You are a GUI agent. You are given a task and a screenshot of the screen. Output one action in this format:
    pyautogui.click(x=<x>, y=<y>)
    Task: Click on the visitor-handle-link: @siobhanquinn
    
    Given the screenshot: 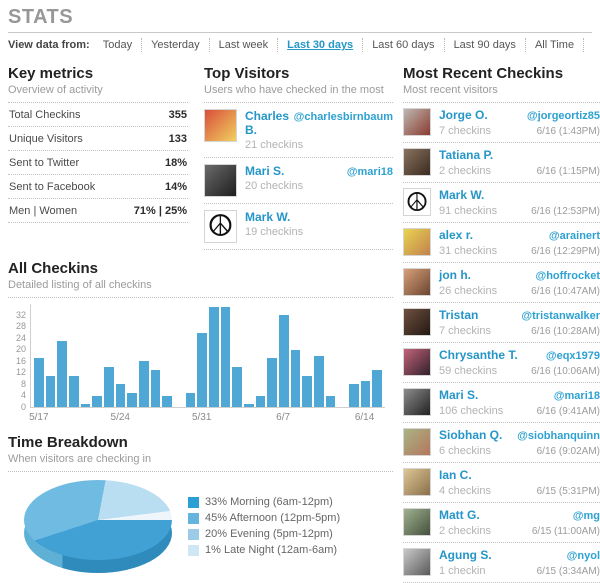 What is the action you would take?
    pyautogui.click(x=558, y=436)
    